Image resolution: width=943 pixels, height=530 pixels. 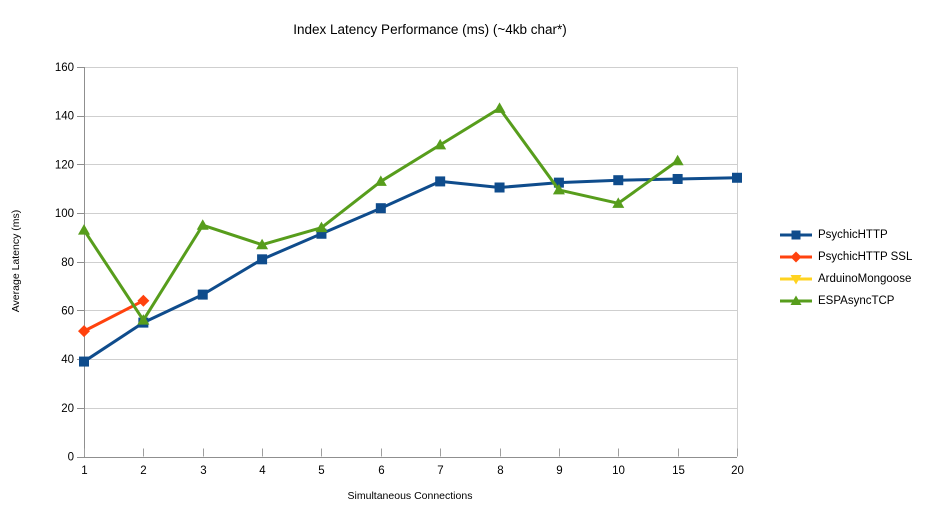 What do you see at coordinates (559, 471) in the screenshot?
I see `svg-text: 9` at bounding box center [559, 471].